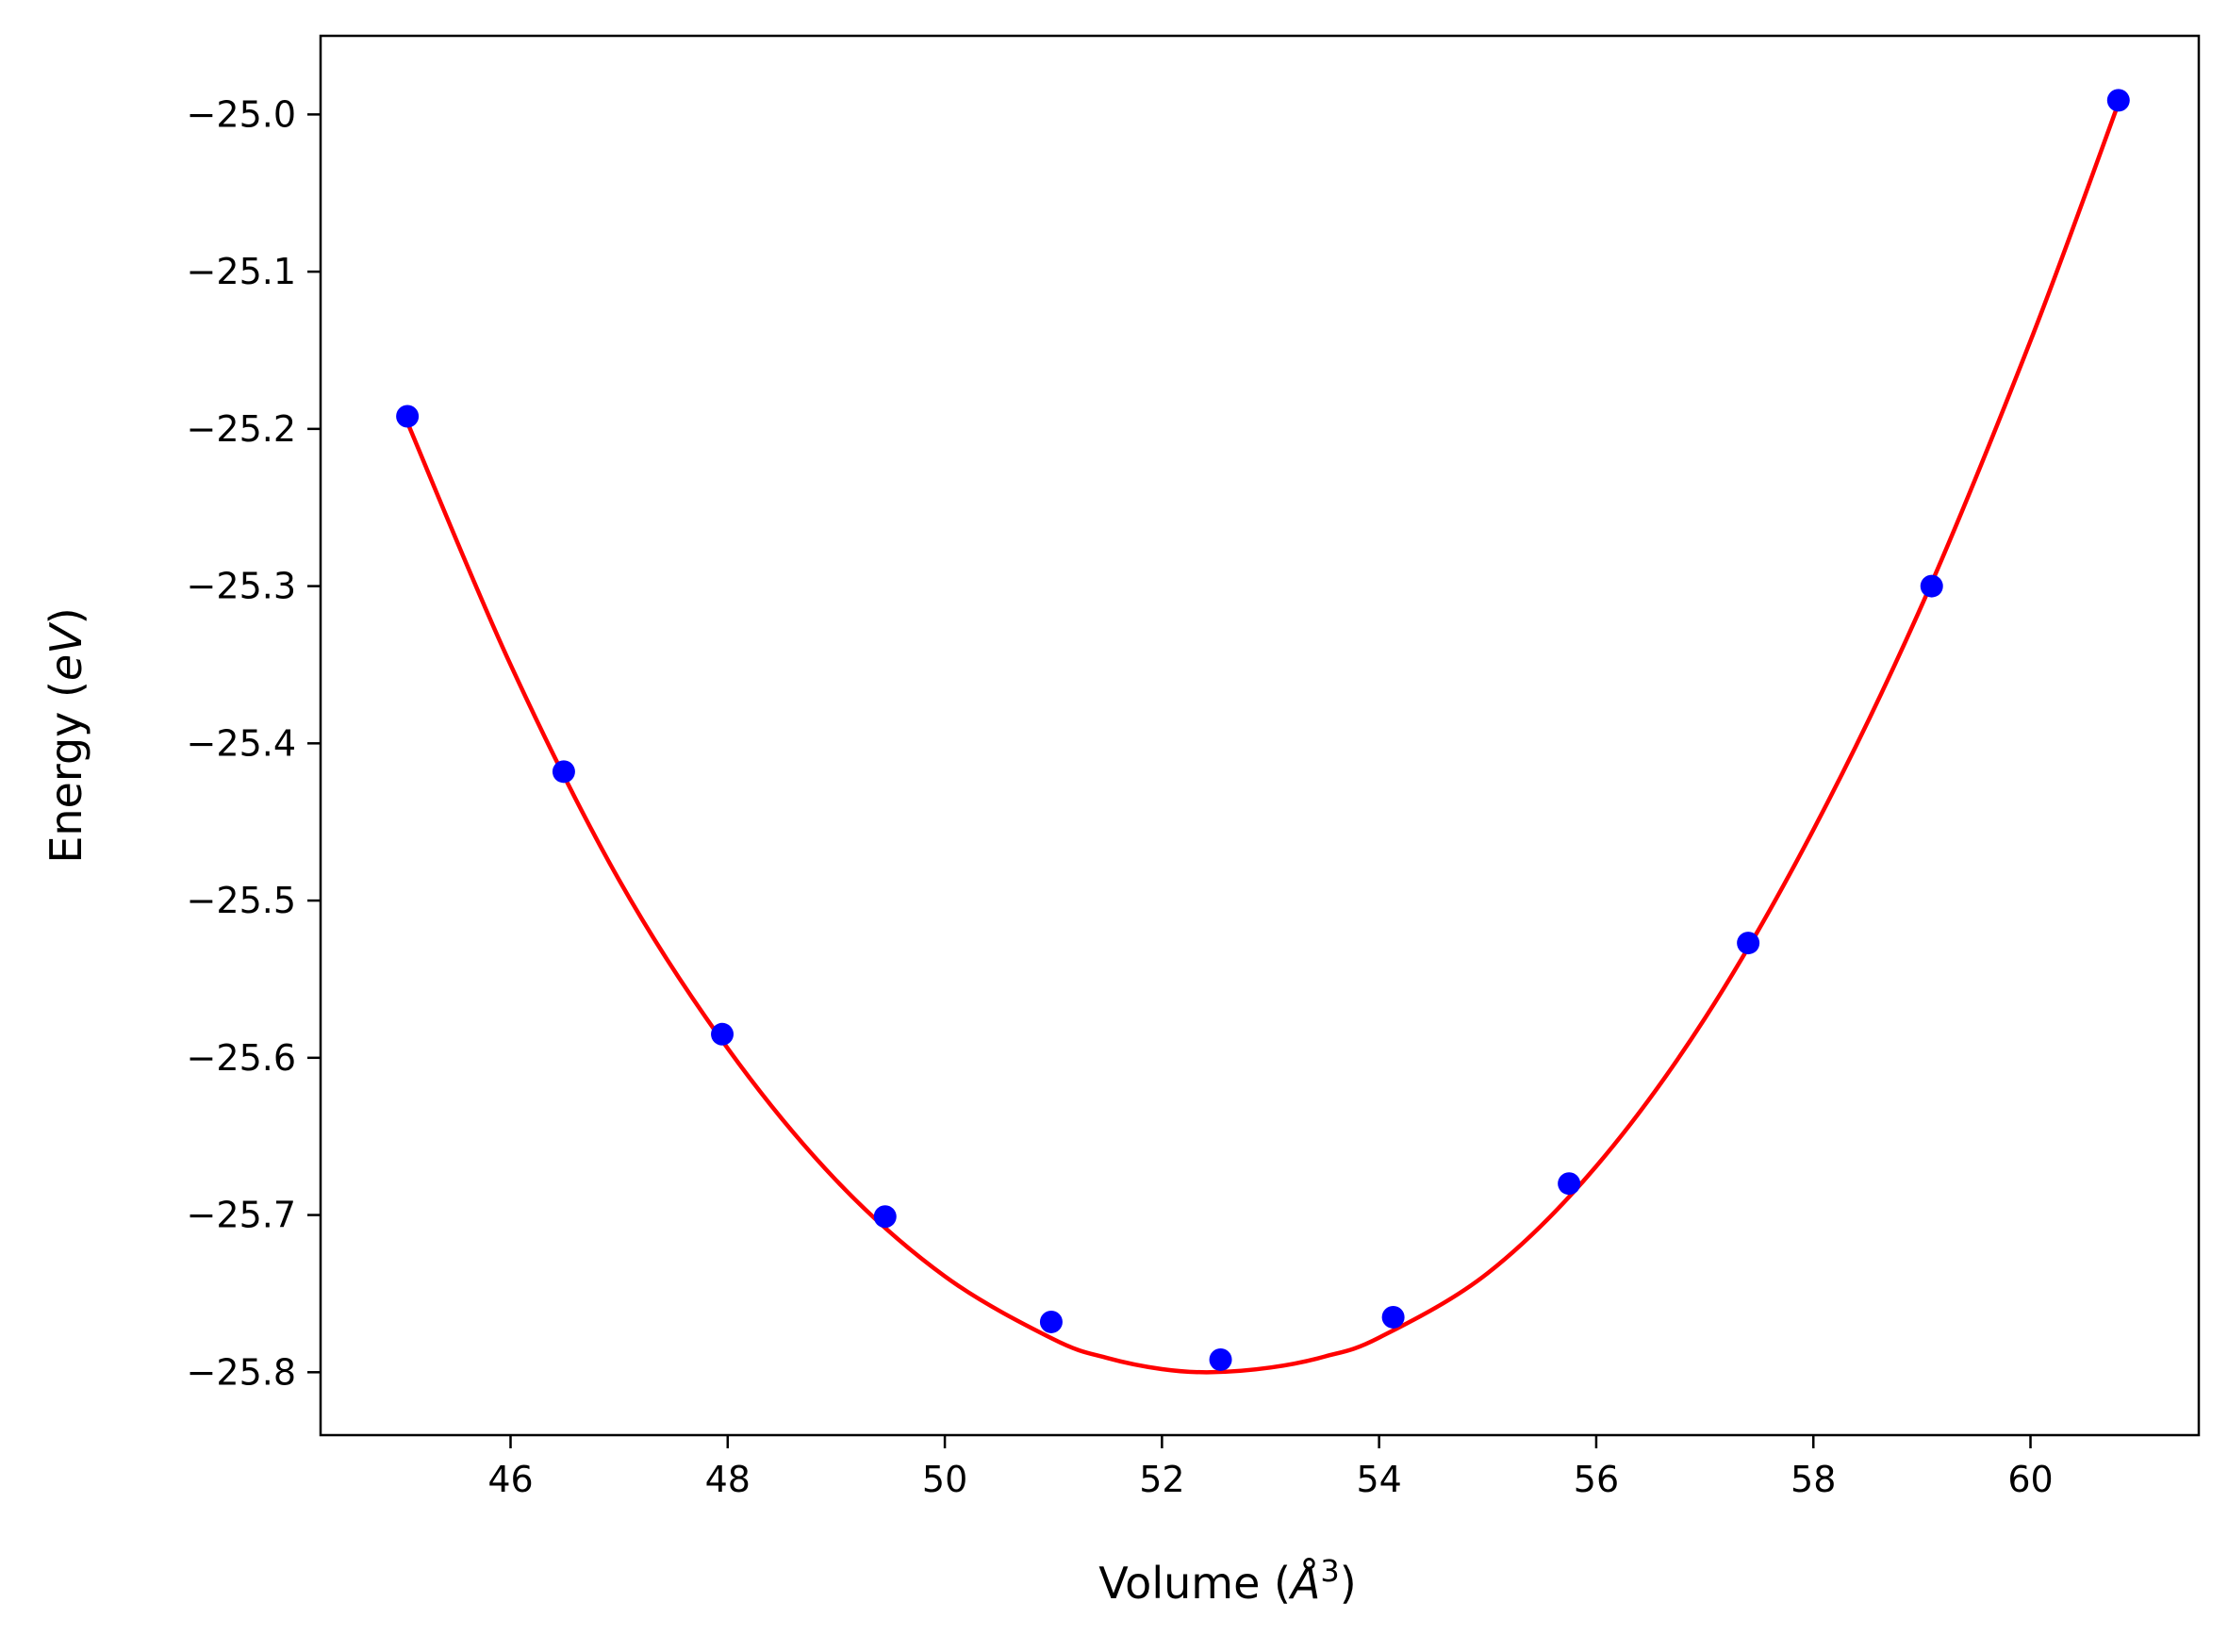  Describe the element at coordinates (241, 114) in the screenshot. I see `y-tick-label: −25.0` at that location.